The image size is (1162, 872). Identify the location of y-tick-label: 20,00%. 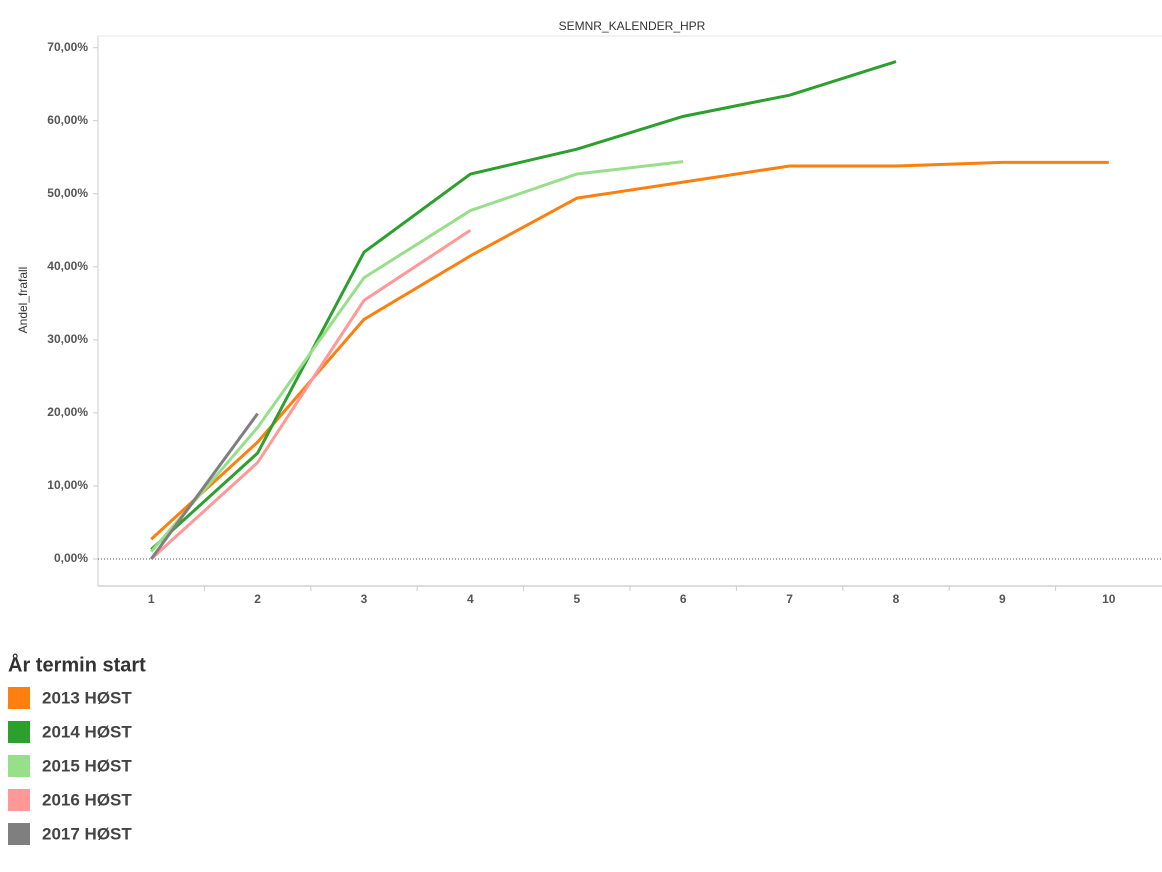
(67, 412).